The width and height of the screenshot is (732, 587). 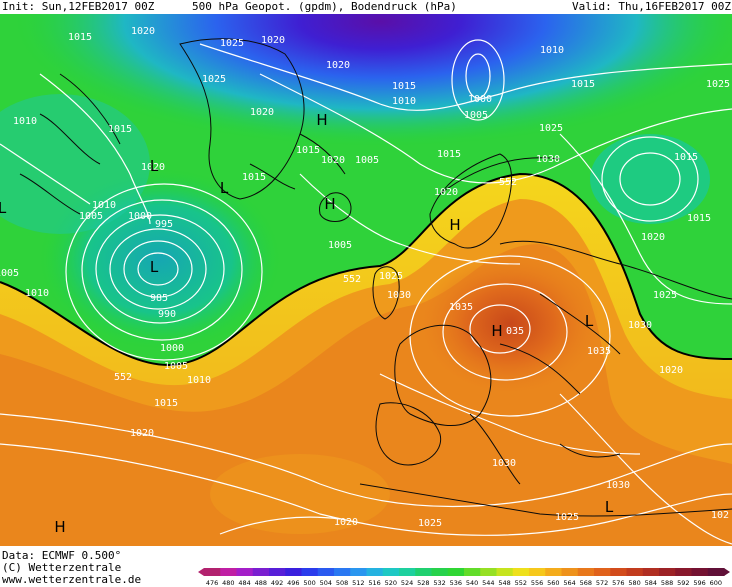 I want to click on isobar-label: 985, so click(x=159, y=298).